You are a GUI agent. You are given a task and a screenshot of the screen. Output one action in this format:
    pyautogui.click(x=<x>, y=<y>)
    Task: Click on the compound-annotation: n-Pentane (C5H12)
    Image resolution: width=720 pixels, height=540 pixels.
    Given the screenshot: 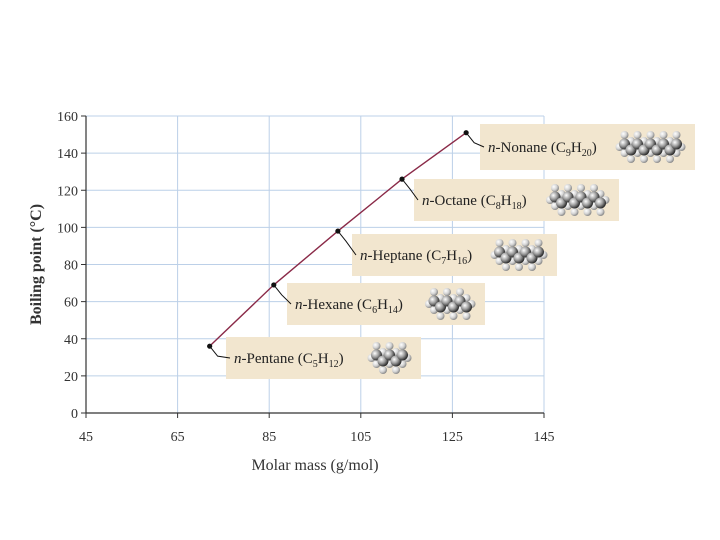 What is the action you would take?
    pyautogui.click(x=315, y=358)
    